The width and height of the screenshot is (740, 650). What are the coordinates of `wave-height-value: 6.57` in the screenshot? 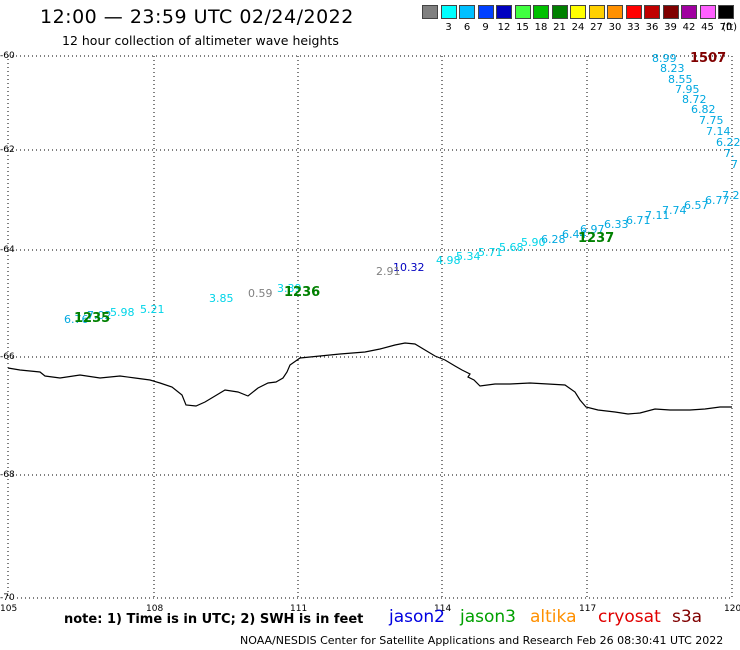 It's located at (696, 205).